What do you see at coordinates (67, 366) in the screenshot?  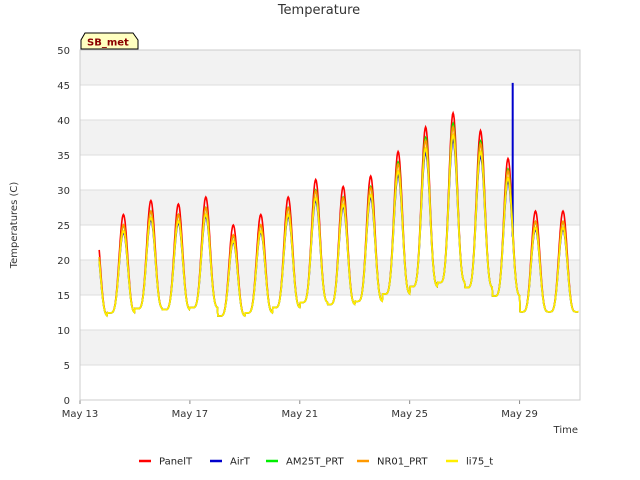 I see `y-tick-label: 5` at bounding box center [67, 366].